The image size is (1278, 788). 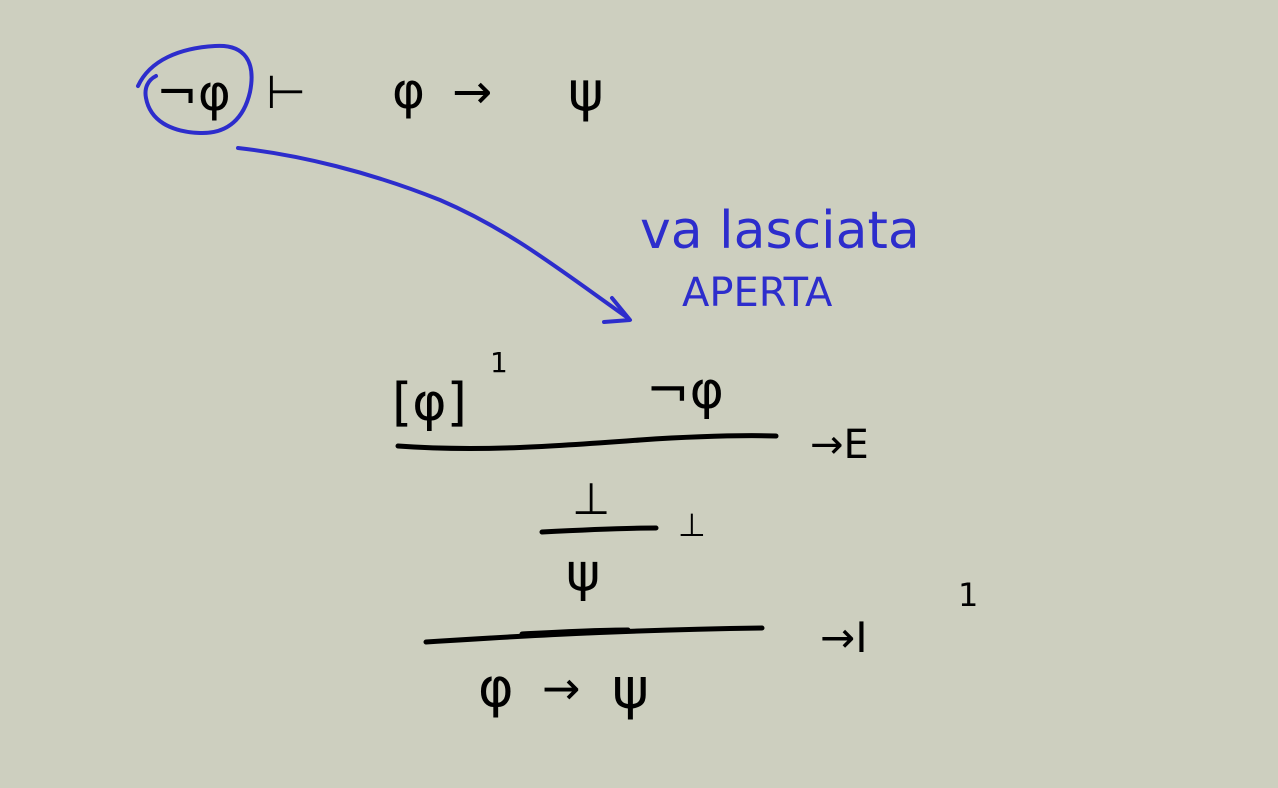 What do you see at coordinates (617, 310) in the screenshot?
I see `annotation-arrowhead` at bounding box center [617, 310].